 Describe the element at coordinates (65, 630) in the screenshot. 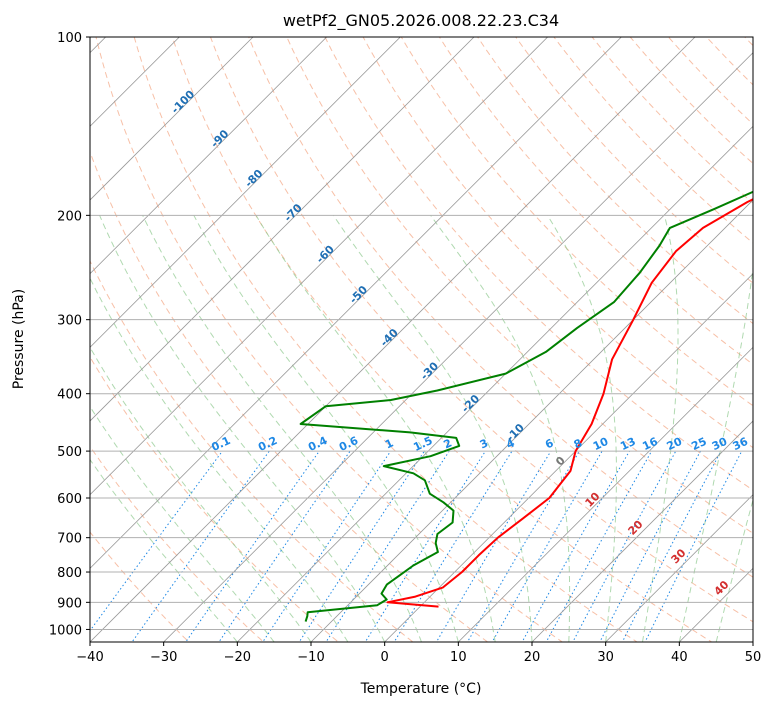

I see `y-tick-label: 1000` at that location.